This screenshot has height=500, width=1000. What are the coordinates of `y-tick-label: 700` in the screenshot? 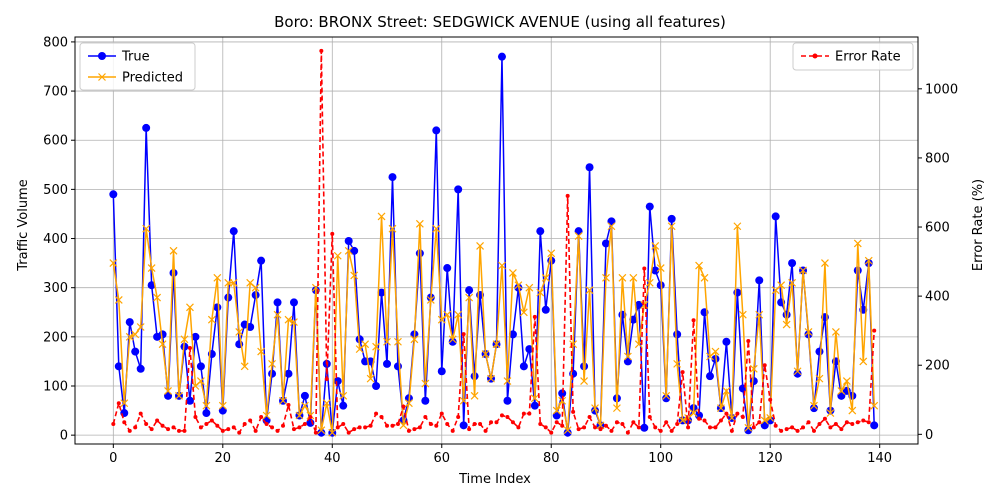 It's located at (55, 92).